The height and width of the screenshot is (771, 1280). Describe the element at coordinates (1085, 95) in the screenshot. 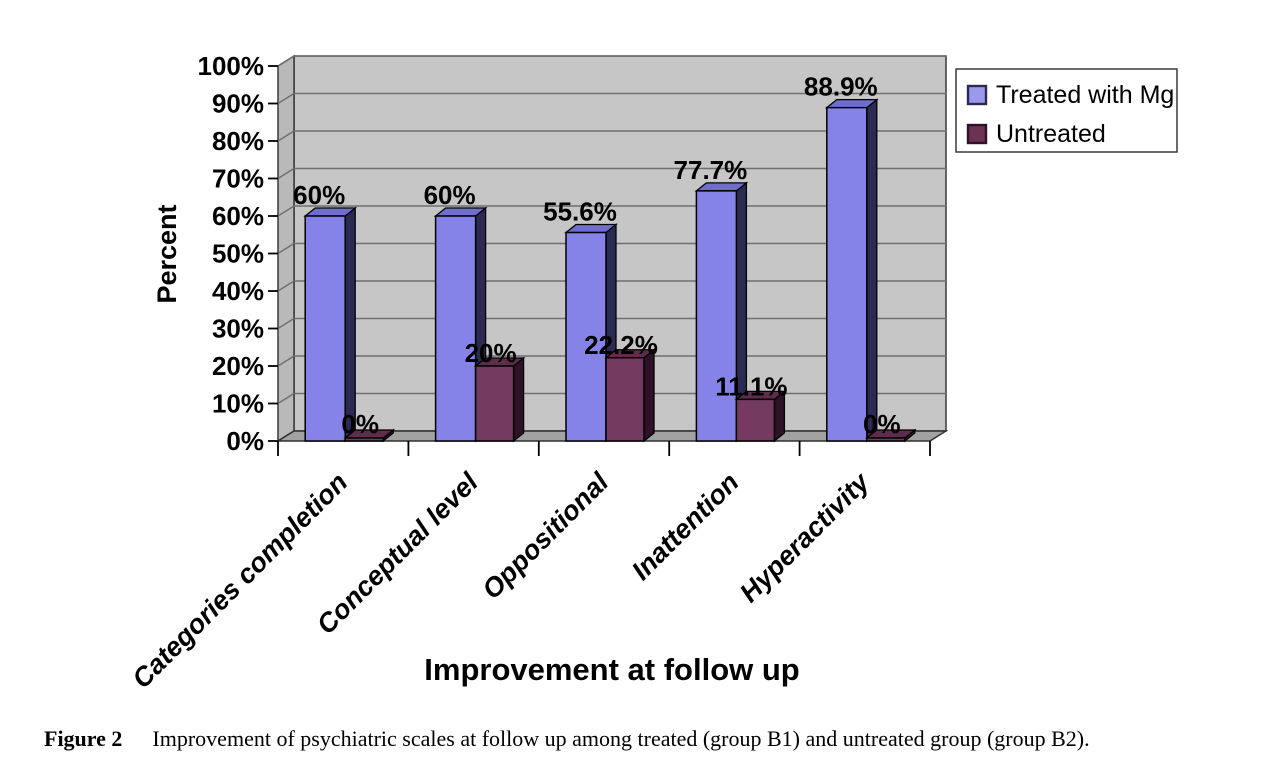

I see `legend-label-treated: Treated with Mg` at that location.